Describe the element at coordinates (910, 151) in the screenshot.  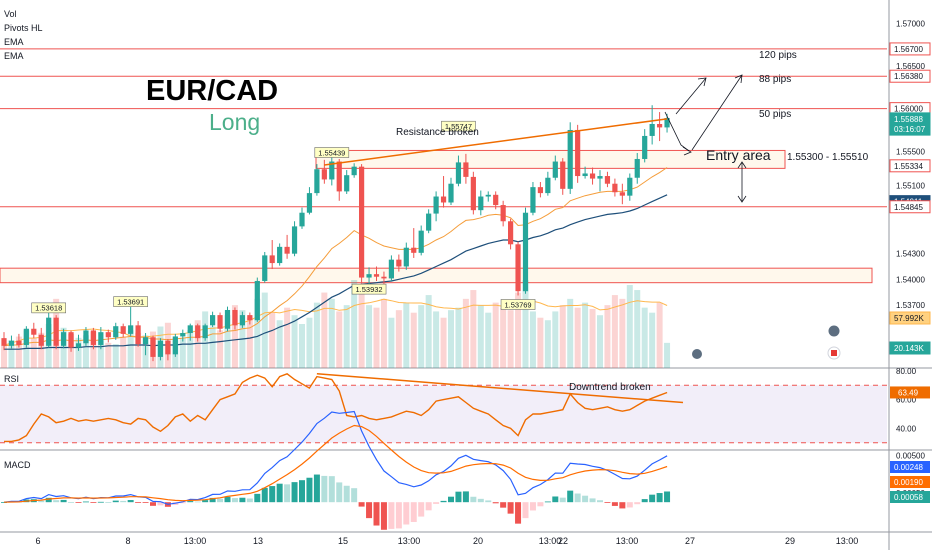
I see `price-tick-label: 1.55500` at that location.